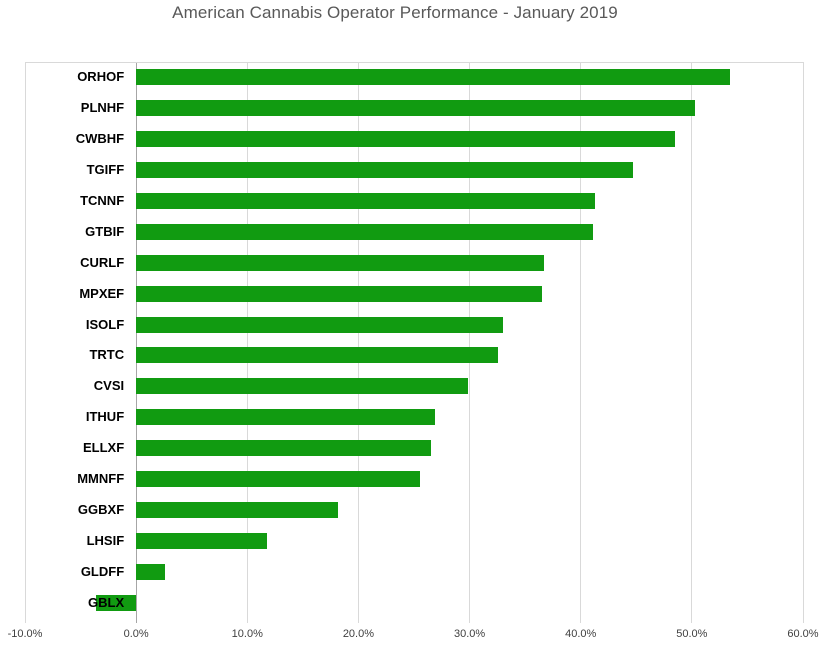 The height and width of the screenshot is (647, 821). Describe the element at coordinates (101, 509) in the screenshot. I see `category-label: GGBXF` at that location.